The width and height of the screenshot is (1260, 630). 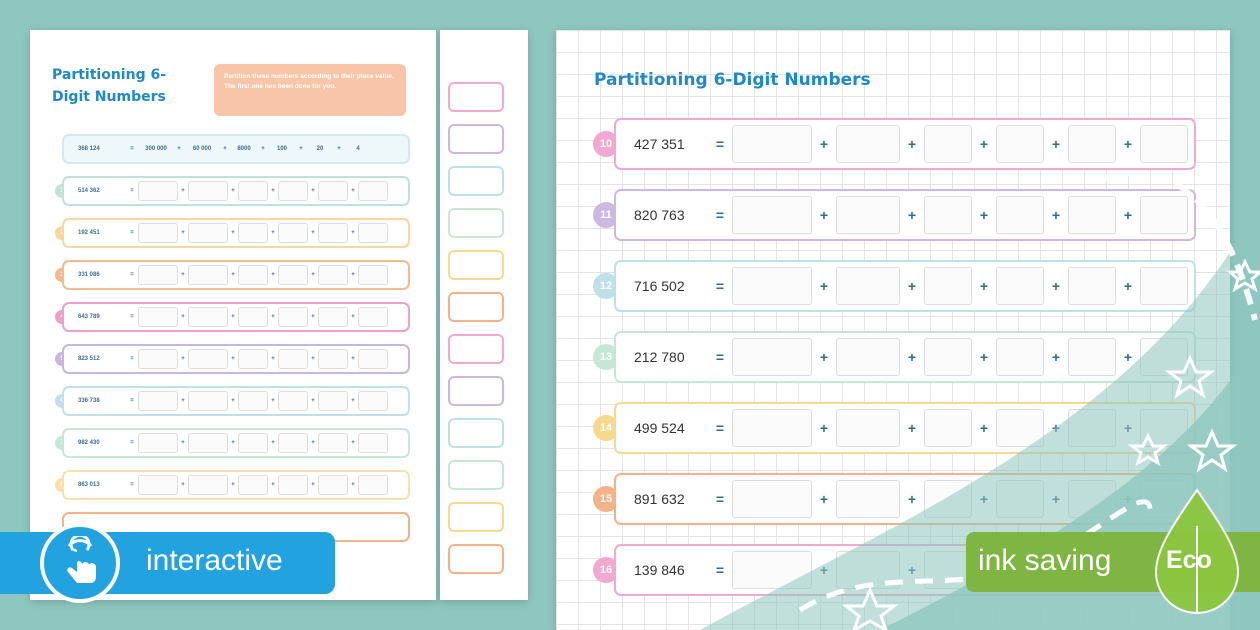 What do you see at coordinates (476, 265) in the screenshot?
I see `back-page-row` at bounding box center [476, 265].